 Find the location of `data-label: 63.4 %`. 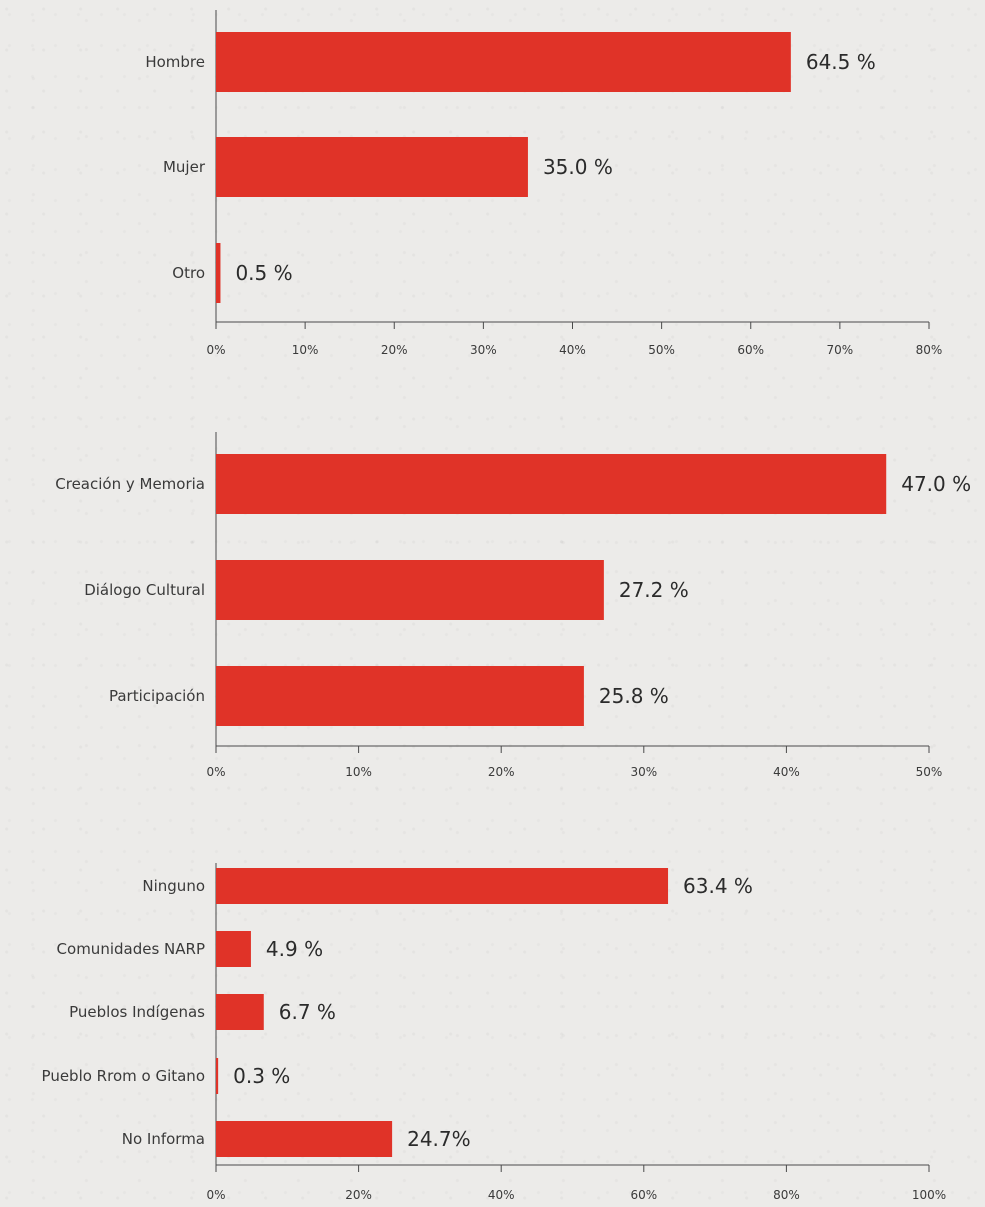

data-label: 63.4 % is located at coordinates (718, 886).